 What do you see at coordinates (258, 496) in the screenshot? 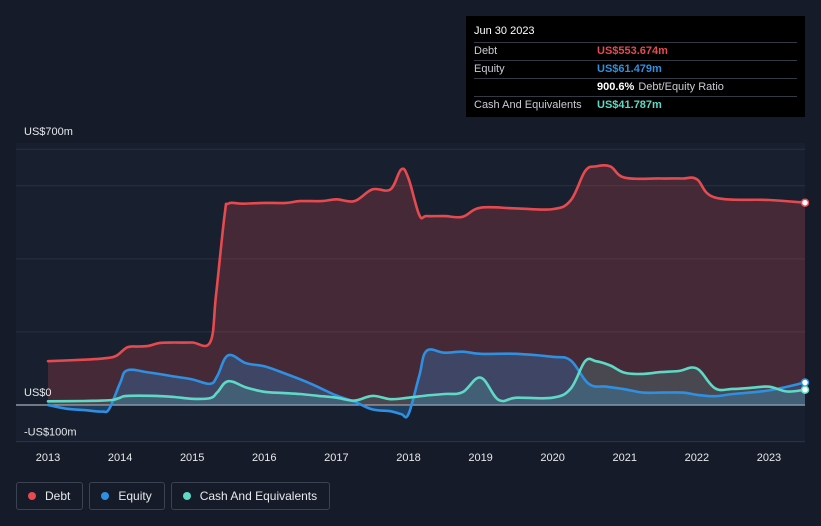
I see `legend-cash-label: Cash And Equivalents` at bounding box center [258, 496].